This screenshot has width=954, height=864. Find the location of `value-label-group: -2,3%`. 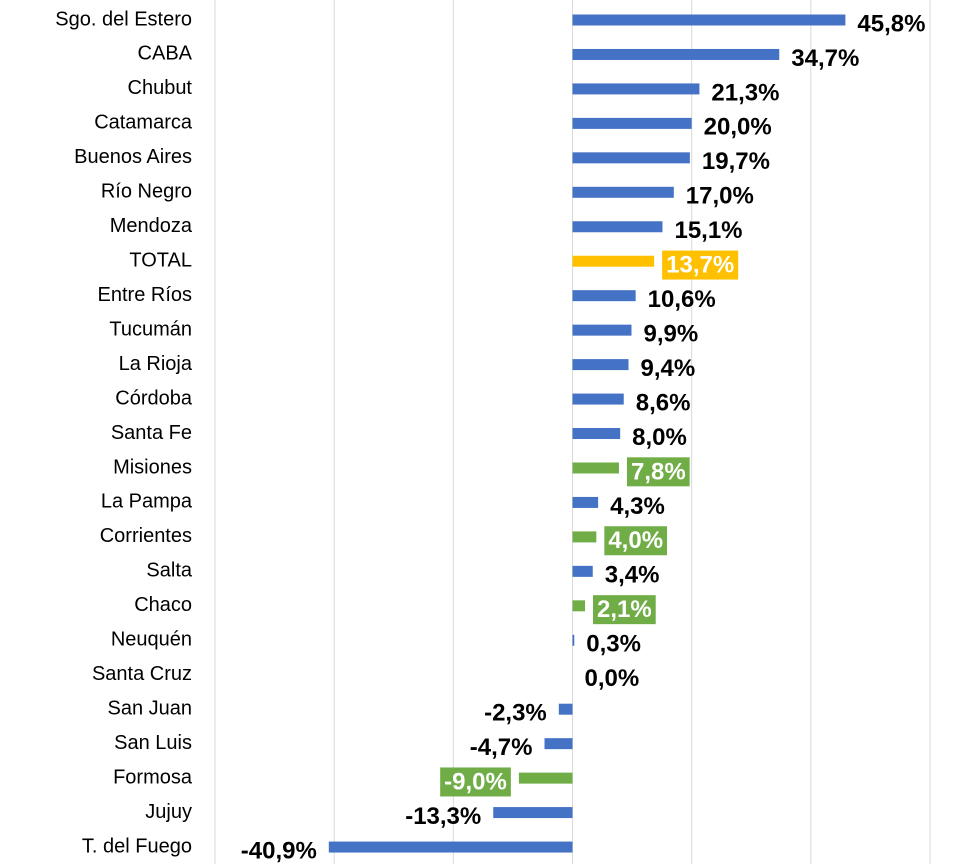

value-label-group: -2,3% is located at coordinates (515, 713).